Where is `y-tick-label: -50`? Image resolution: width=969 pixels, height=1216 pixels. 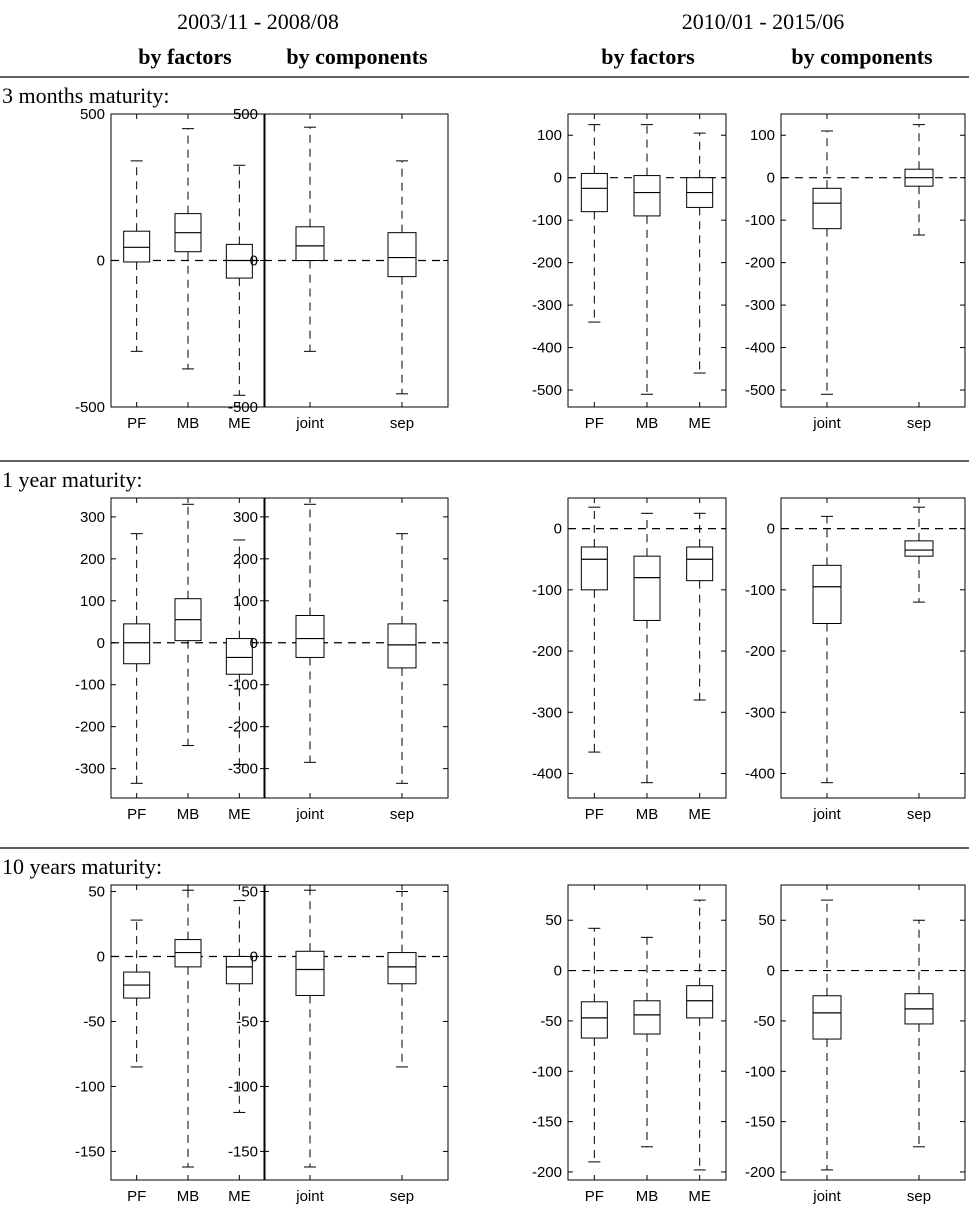
y-tick-label: -50 is located at coordinates (247, 1021).